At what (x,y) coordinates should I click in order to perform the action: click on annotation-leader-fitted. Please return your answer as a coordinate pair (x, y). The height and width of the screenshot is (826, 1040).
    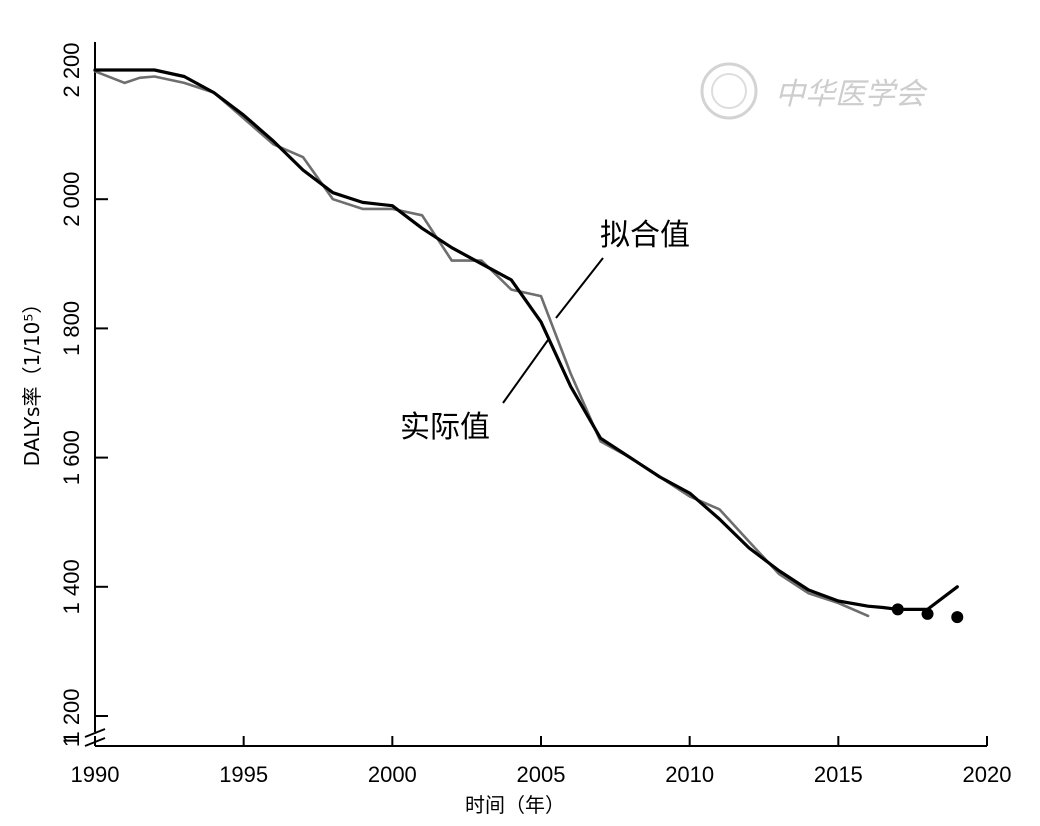
    Looking at the image, I should click on (579, 288).